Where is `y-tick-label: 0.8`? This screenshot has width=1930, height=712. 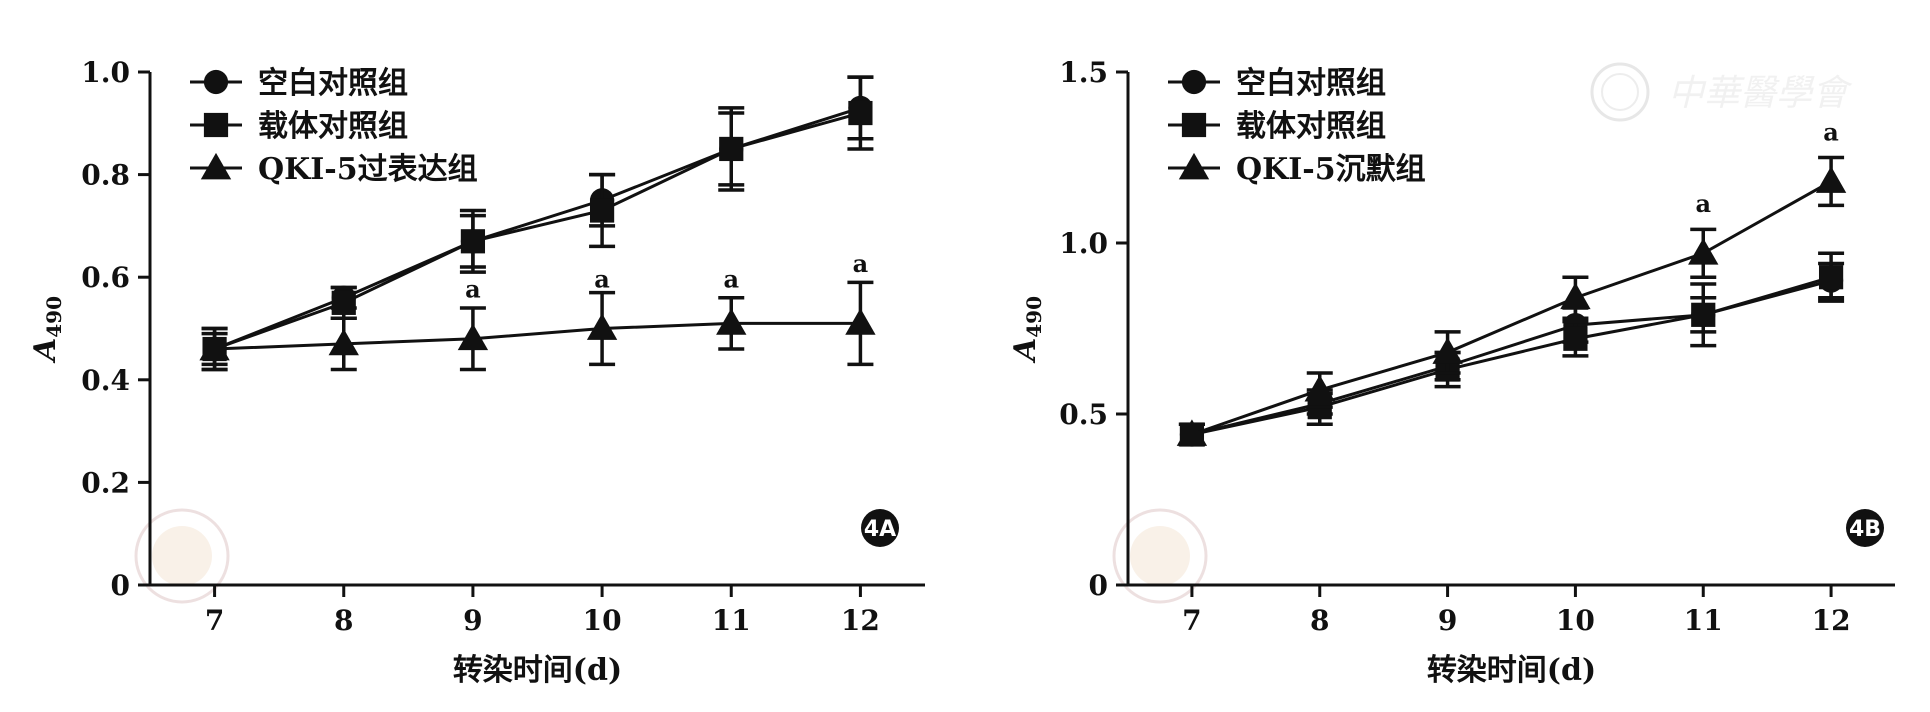 y-tick-label: 0.8 is located at coordinates (105, 175).